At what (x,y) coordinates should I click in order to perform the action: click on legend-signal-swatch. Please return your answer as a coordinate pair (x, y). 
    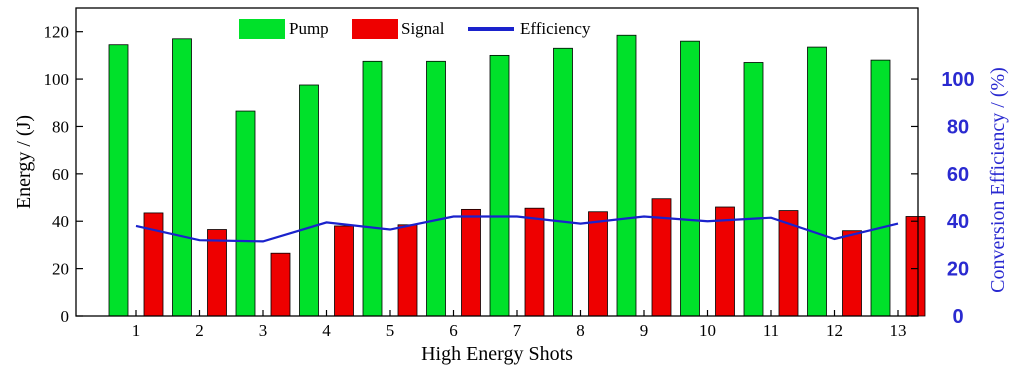
    Looking at the image, I should click on (375, 29).